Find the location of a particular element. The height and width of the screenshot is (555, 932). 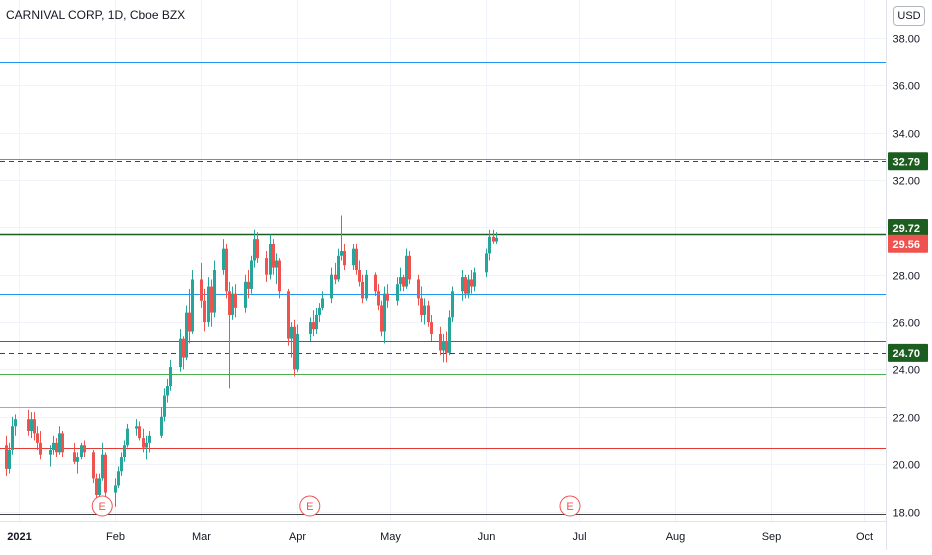

currency-button: USD is located at coordinates (909, 16).